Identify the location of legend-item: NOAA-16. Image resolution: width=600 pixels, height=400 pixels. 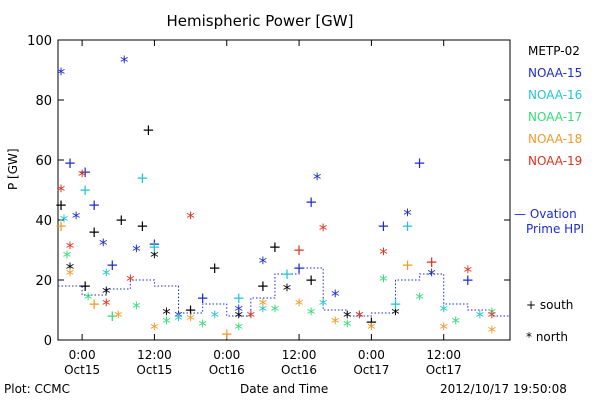
(555, 95).